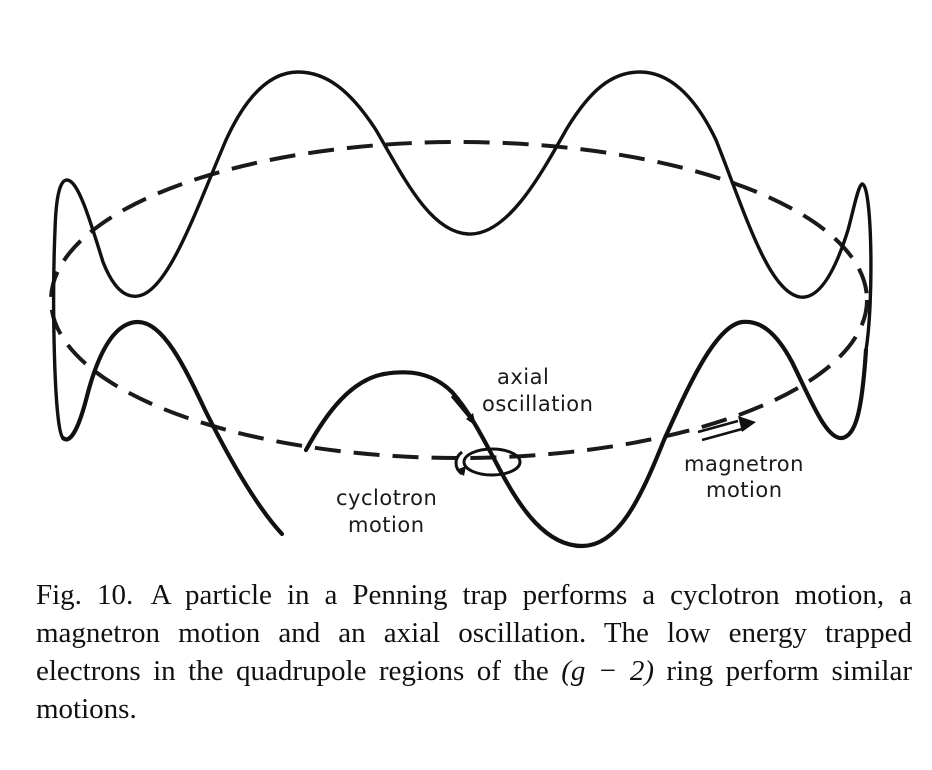 The image size is (932, 770). What do you see at coordinates (607, 671) in the screenshot?
I see `caption-math: (g − 2)` at bounding box center [607, 671].